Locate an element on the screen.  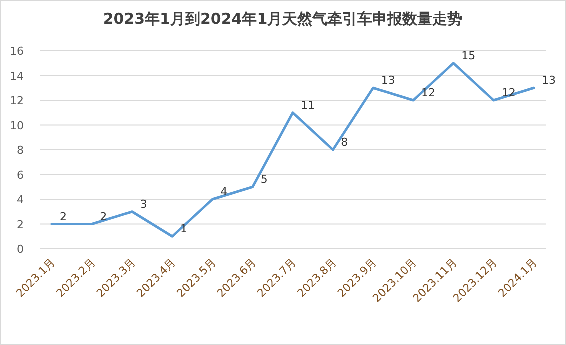
chart-title: 2023年1月到2024年1月天然气牵引车申报数量走势 is located at coordinates (283, 19).